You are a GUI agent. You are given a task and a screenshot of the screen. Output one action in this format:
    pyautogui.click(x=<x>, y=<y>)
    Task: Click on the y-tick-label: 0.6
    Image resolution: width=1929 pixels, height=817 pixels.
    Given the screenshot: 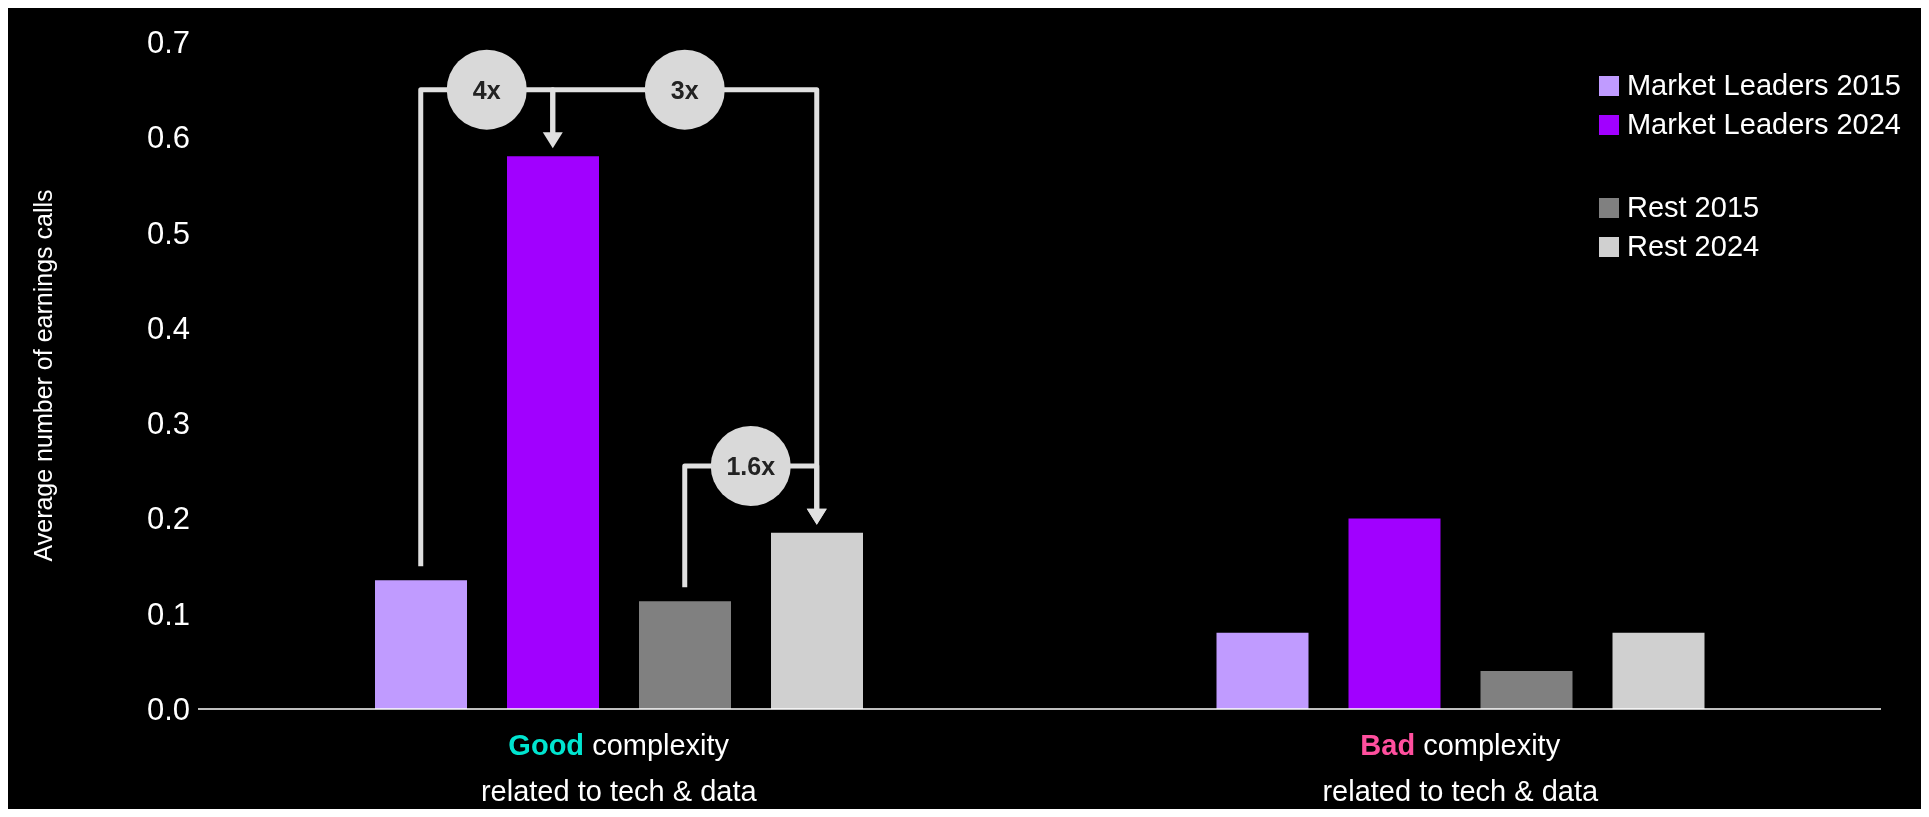 What is the action you would take?
    pyautogui.click(x=168, y=138)
    